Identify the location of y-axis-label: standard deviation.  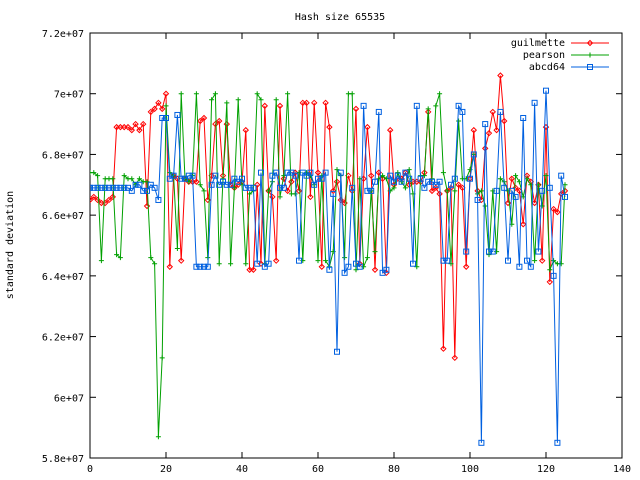
(10, 245).